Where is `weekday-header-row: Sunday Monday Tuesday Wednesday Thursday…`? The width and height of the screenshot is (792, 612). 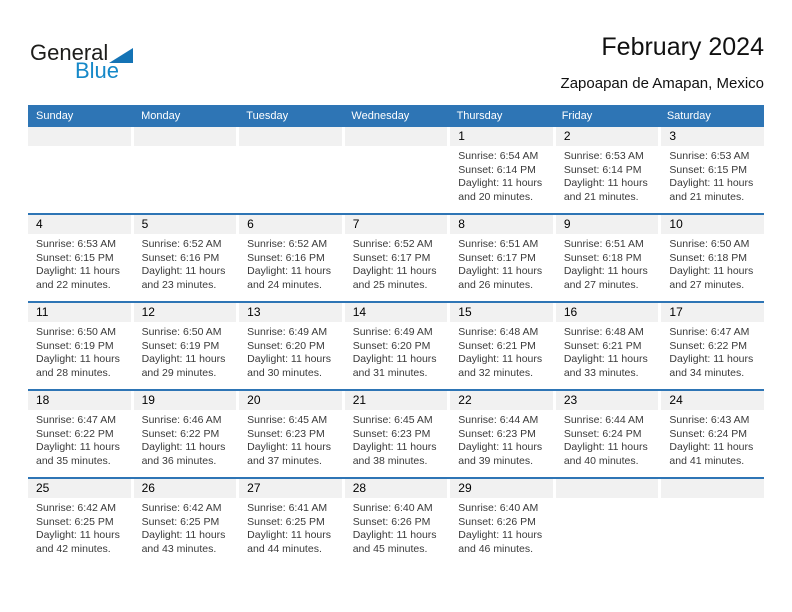 weekday-header-row: Sunday Monday Tuesday Wednesday Thursday… is located at coordinates (396, 116).